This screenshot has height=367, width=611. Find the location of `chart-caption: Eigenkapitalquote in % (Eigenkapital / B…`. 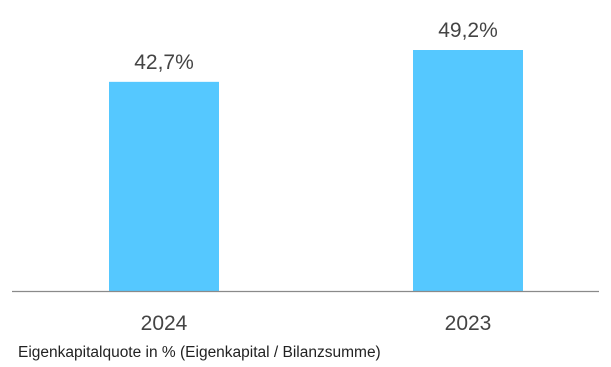

chart-caption: Eigenkapitalquote in % (Eigenkapital / B… is located at coordinates (199, 352).